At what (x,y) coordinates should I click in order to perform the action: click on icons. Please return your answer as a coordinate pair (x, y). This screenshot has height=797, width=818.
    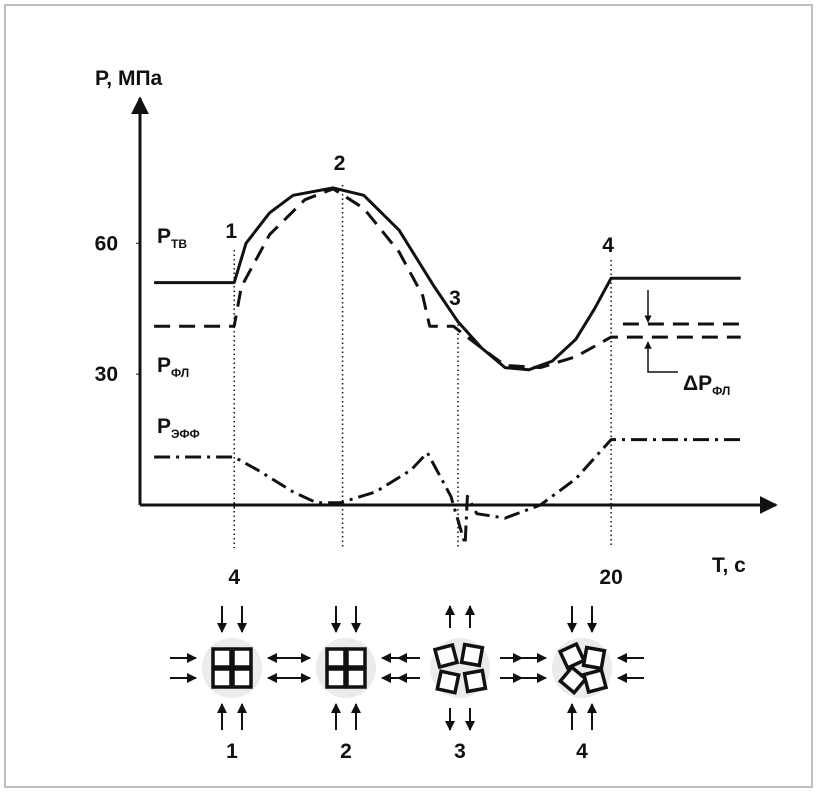
    Looking at the image, I should click on (407, 668).